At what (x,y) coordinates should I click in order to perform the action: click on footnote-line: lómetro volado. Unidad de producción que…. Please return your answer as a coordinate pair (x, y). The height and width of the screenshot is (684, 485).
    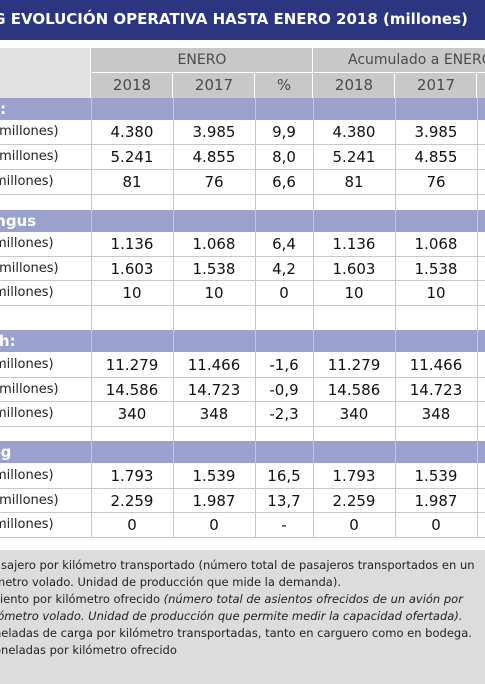
    Looking at the image, I should click on (231, 616).